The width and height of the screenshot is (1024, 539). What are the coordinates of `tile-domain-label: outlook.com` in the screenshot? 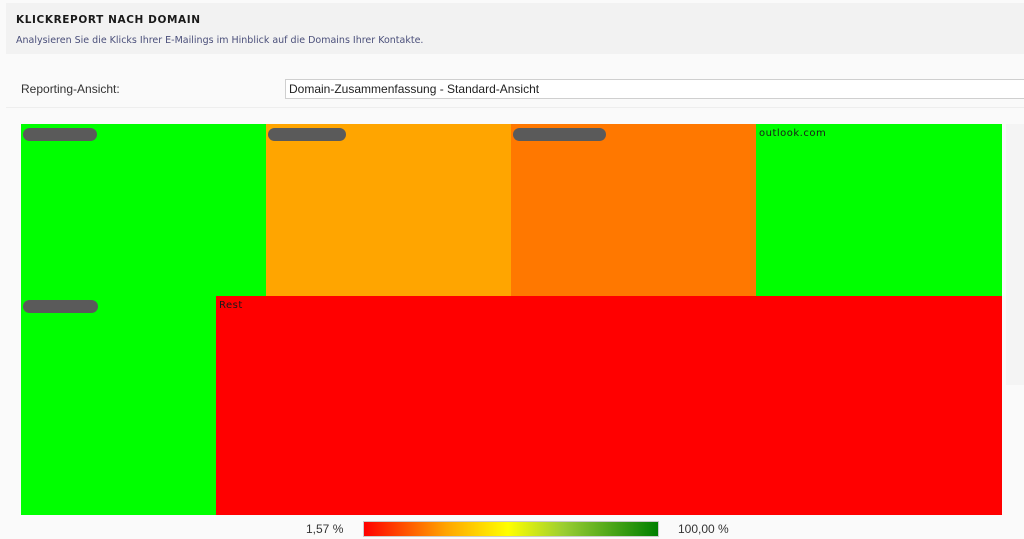 It's located at (793, 133).